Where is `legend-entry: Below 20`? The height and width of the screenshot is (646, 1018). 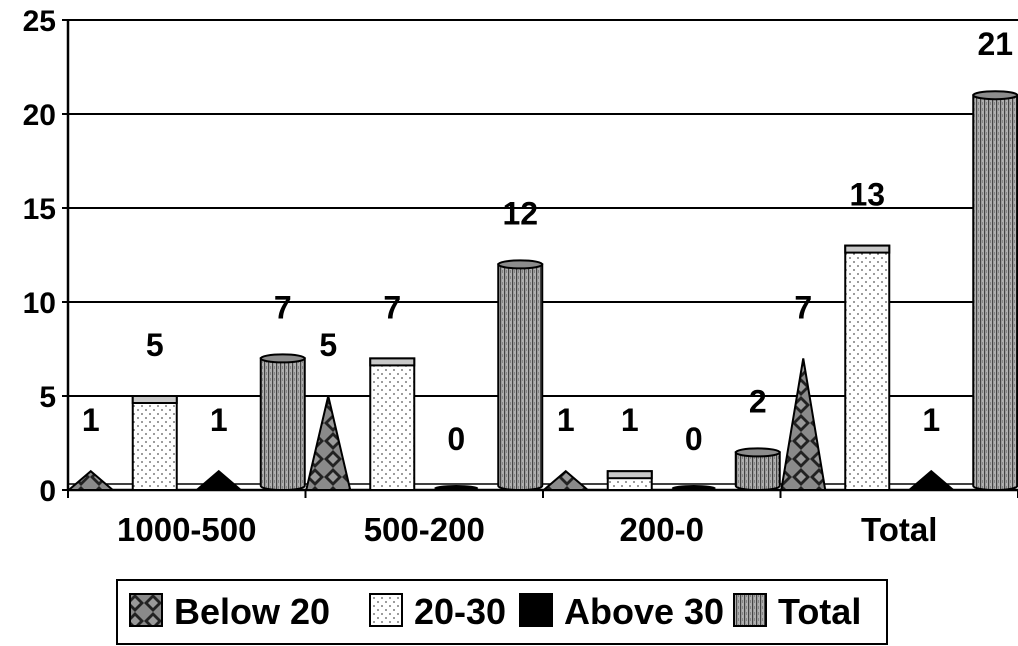
legend-entry: Below 20 is located at coordinates (229, 611).